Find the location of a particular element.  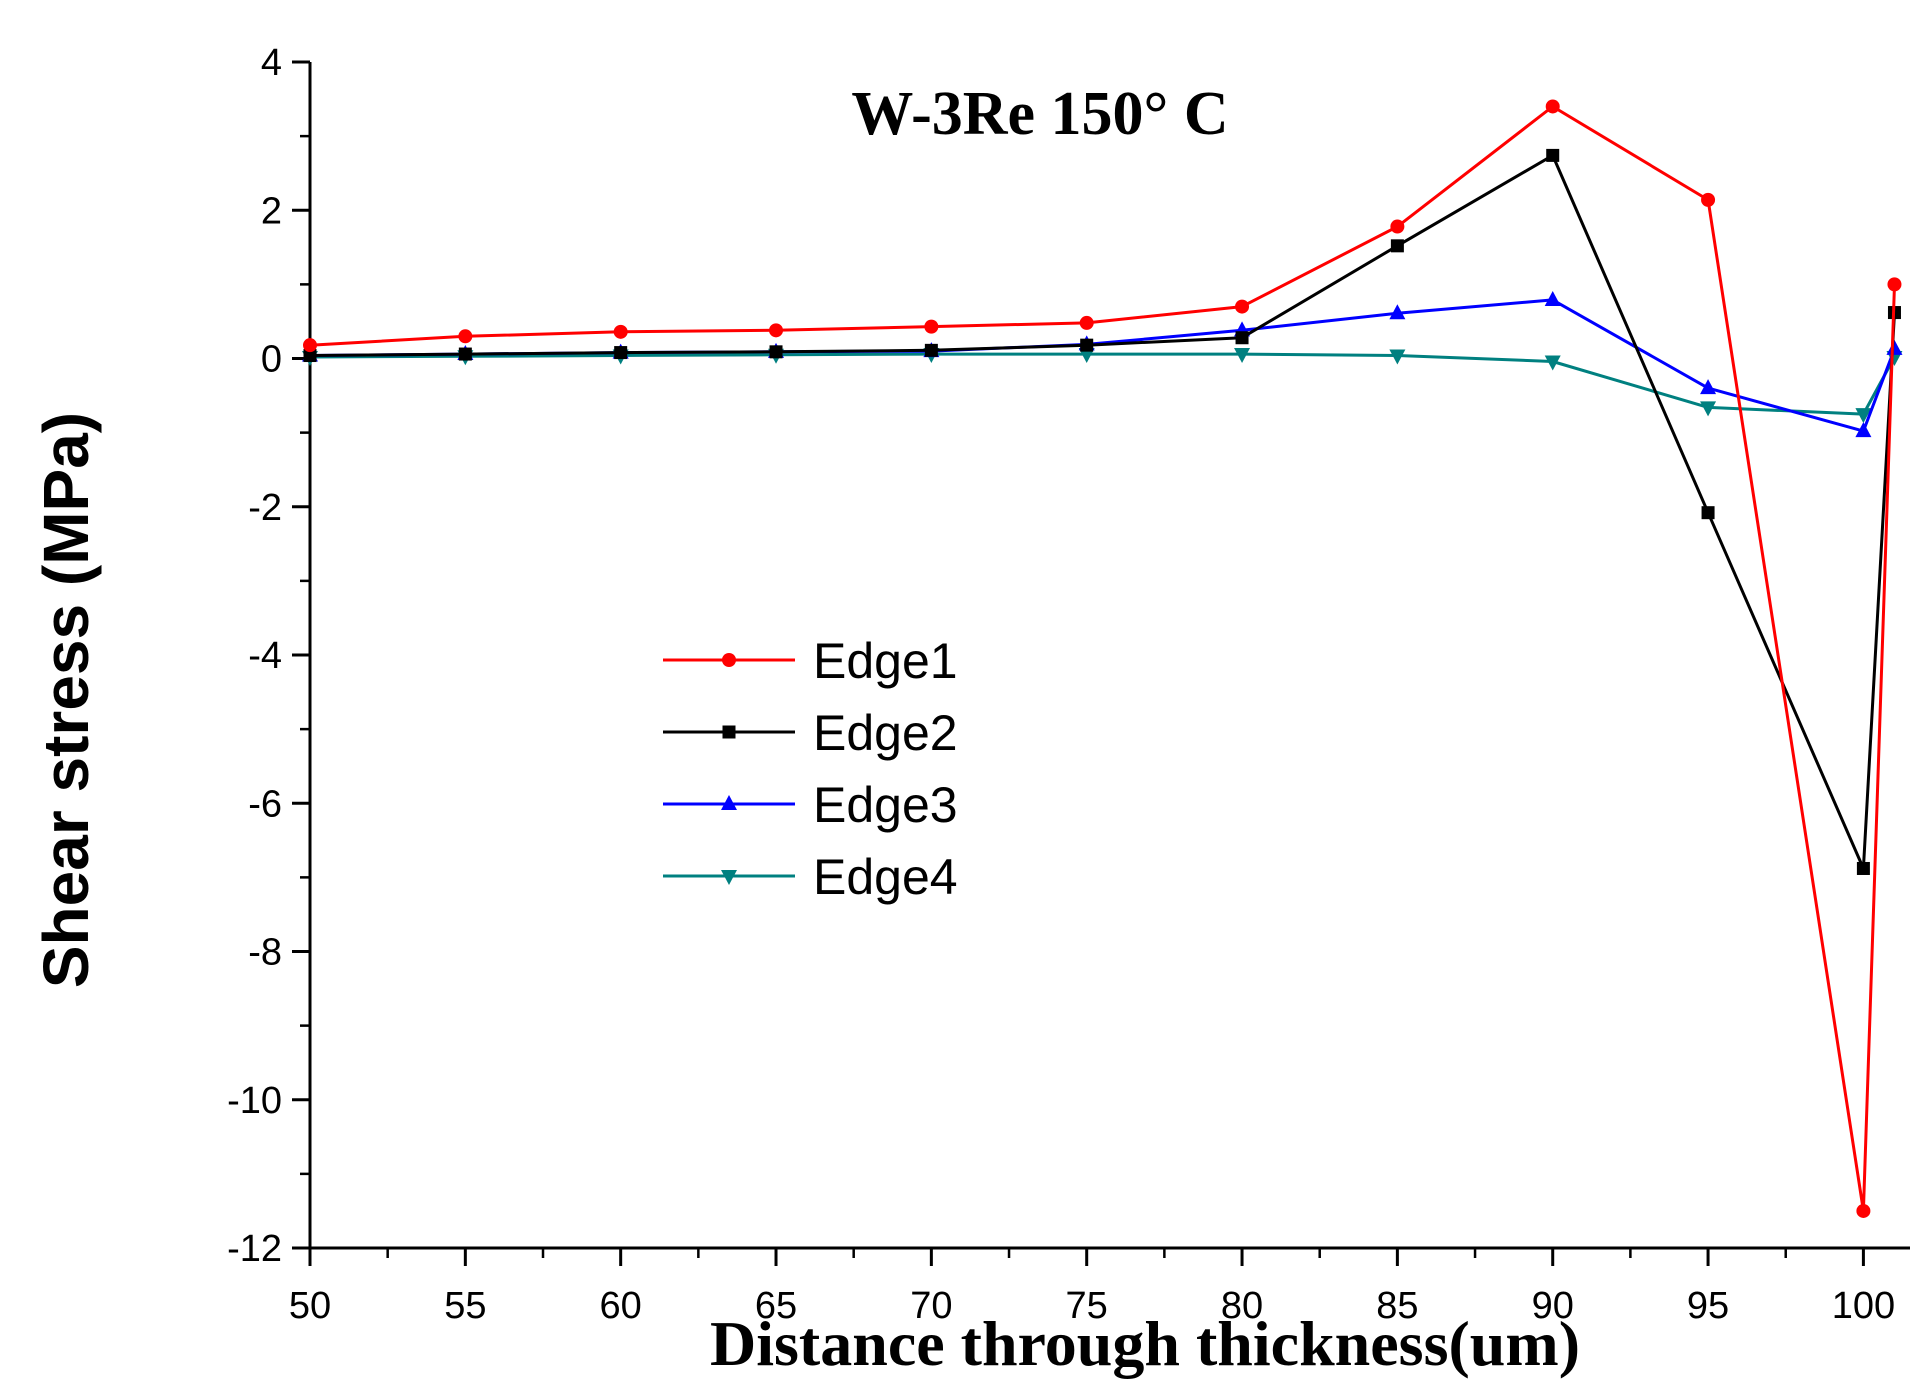

series-edge4 is located at coordinates (1102, 386).